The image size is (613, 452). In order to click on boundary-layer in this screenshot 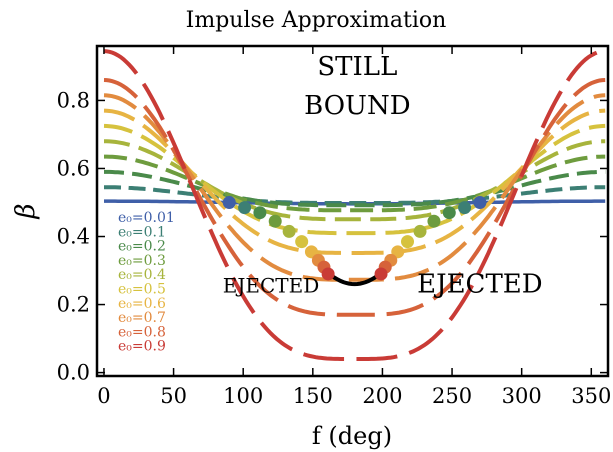, I will do `click(354, 279)`.